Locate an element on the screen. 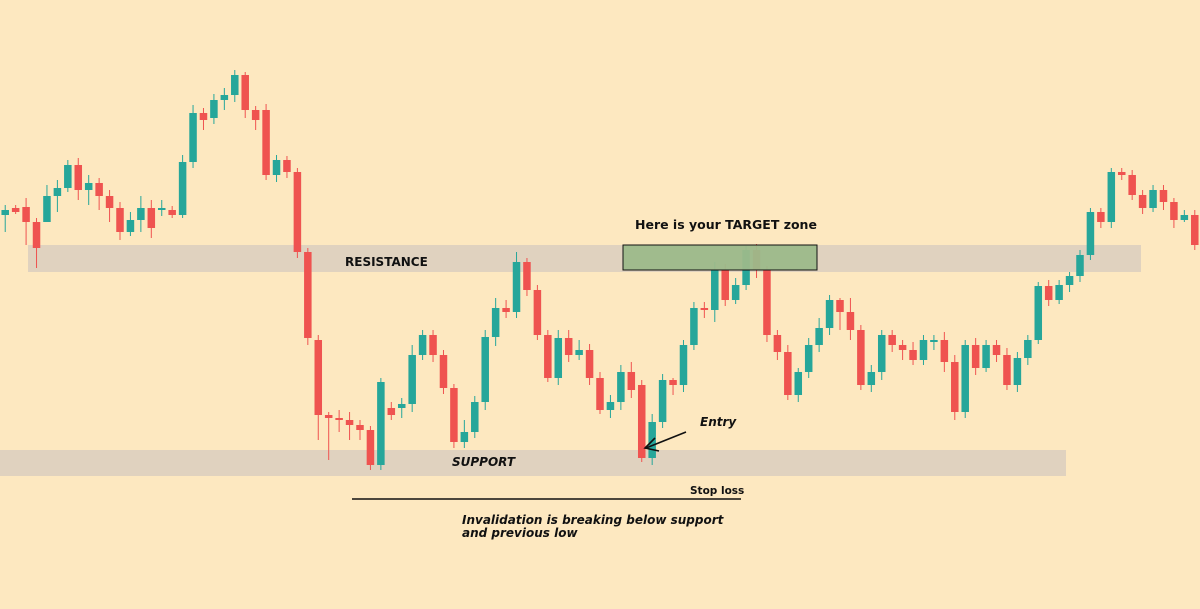 The width and height of the screenshot is (1200, 609). resistance-zone is located at coordinates (584, 258).